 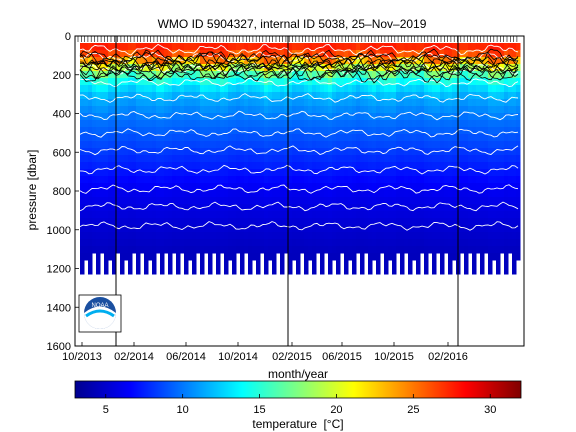 I want to click on x-tick-label: 06/2014, so click(x=186, y=357).